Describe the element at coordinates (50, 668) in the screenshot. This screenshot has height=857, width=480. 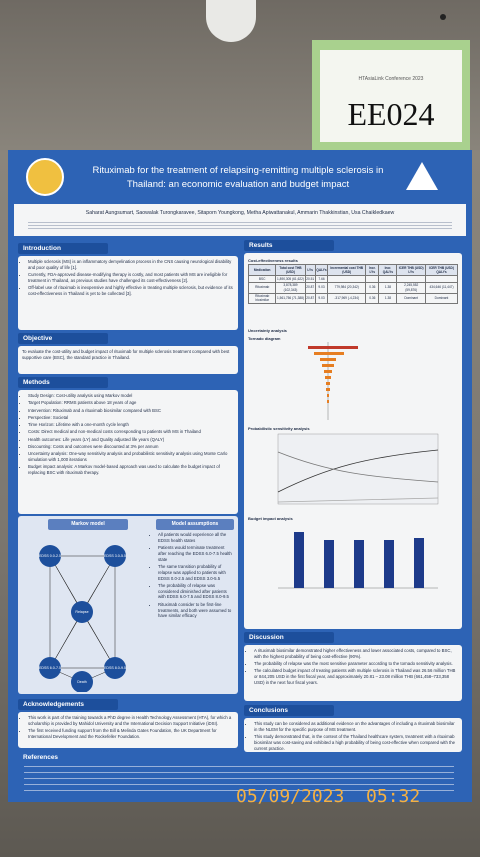
I see `health-state-label: EDSS 6.0-7.5` at that location.